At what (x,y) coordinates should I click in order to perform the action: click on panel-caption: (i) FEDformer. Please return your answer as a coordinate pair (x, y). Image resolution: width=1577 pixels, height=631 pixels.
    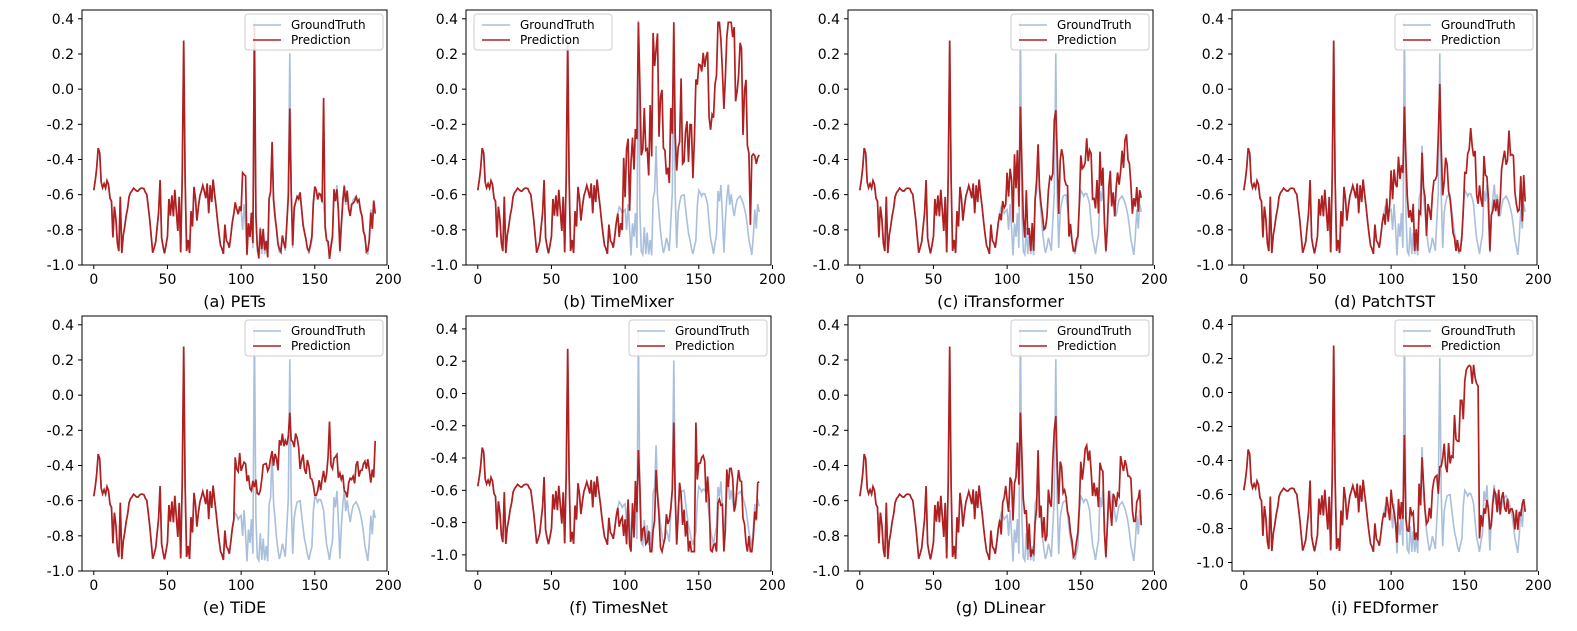
    Looking at the image, I should click on (1385, 607).